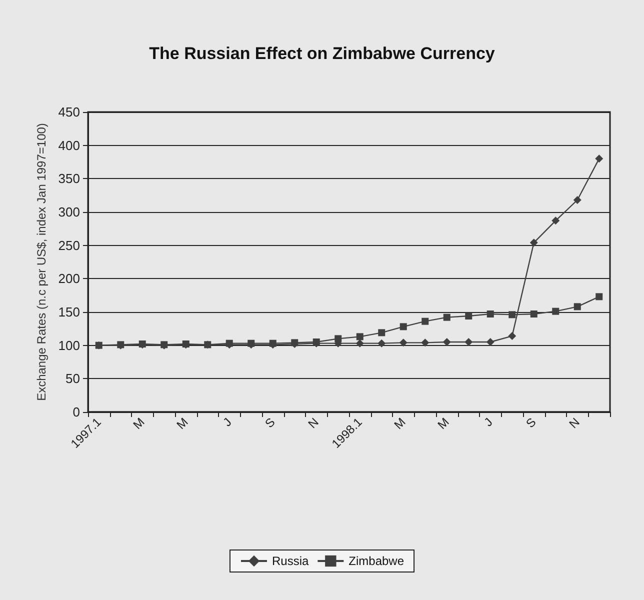 This screenshot has height=600, width=644. I want to click on legend-label: Russia, so click(290, 561).